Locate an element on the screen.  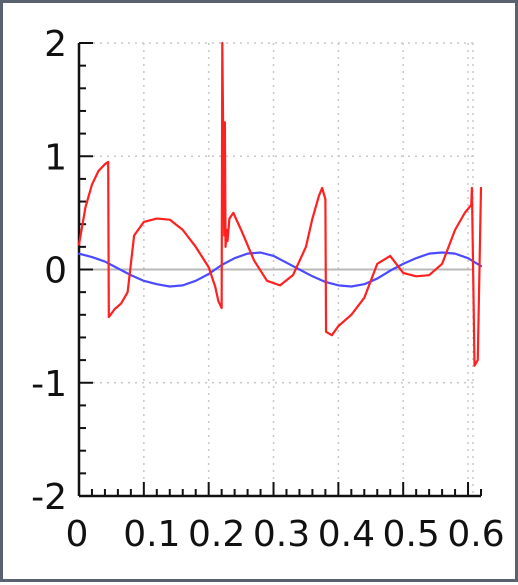
y-tick-label: -1 is located at coordinates (49, 384).